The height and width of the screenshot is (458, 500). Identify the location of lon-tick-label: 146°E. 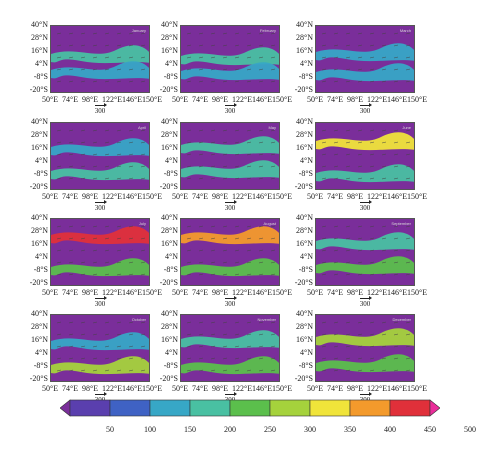
(262, 196).